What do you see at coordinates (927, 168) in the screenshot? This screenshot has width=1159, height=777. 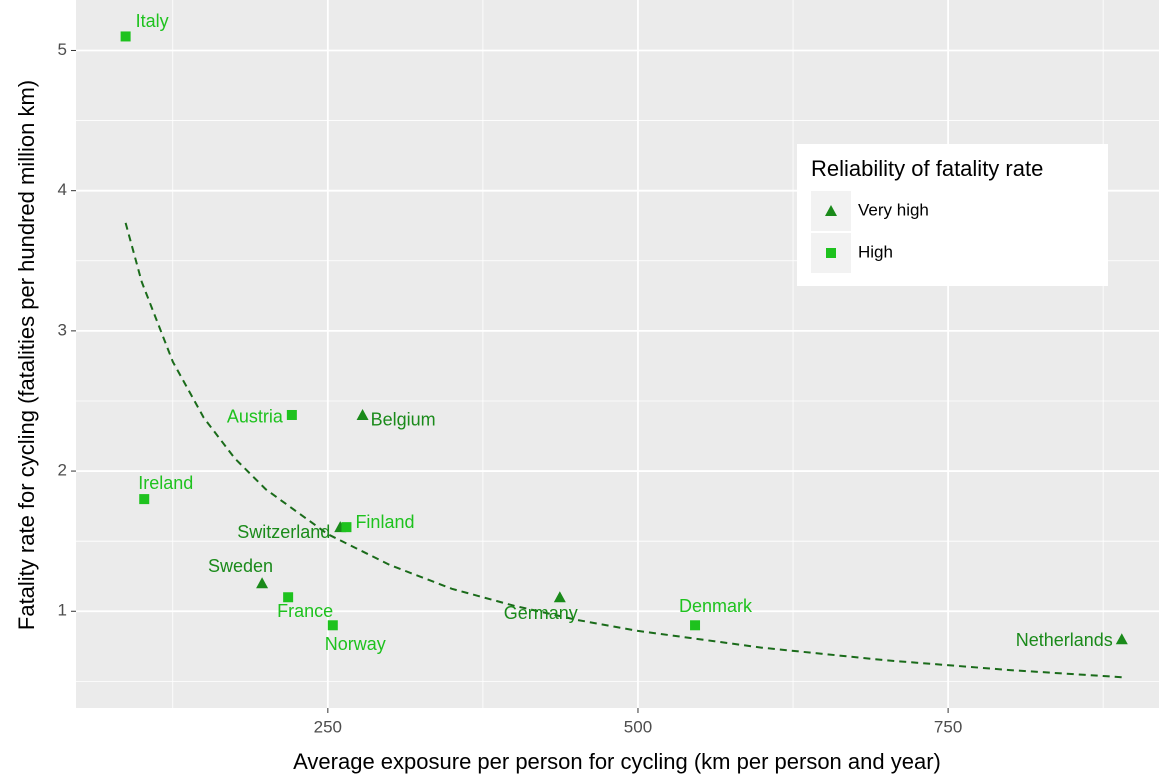 I see `legend-title: Reliability of fatality rate` at bounding box center [927, 168].